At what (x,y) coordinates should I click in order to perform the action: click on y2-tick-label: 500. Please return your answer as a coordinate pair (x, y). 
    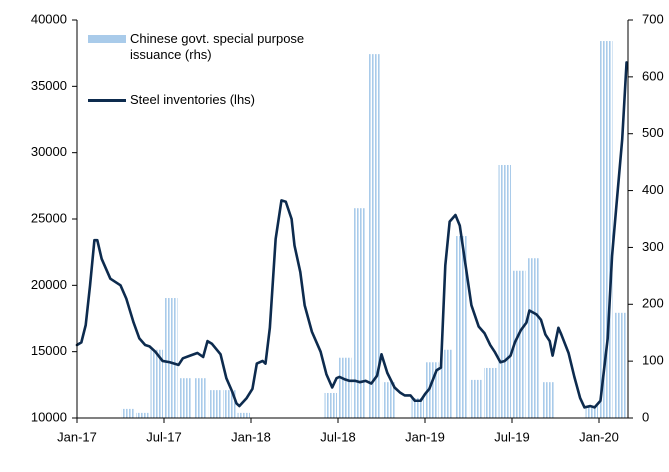
    Looking at the image, I should click on (653, 132).